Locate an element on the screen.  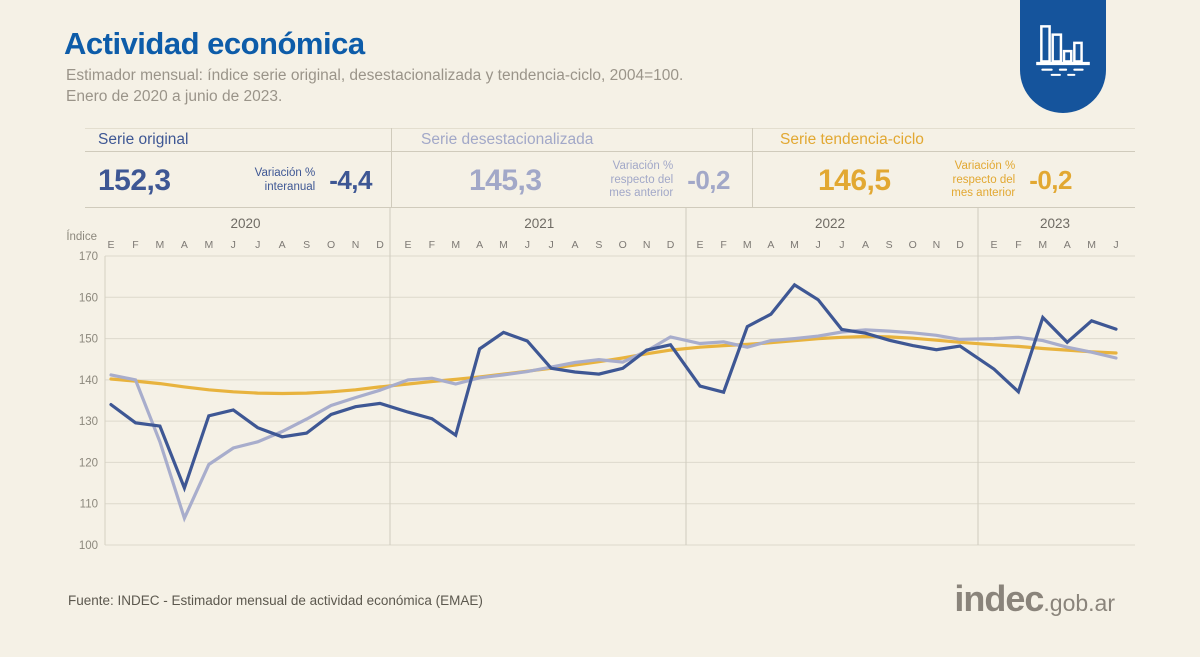
y-axis-tick-labels: 170 160 150 140 130 120 110 100 is located at coordinates (88, 401).